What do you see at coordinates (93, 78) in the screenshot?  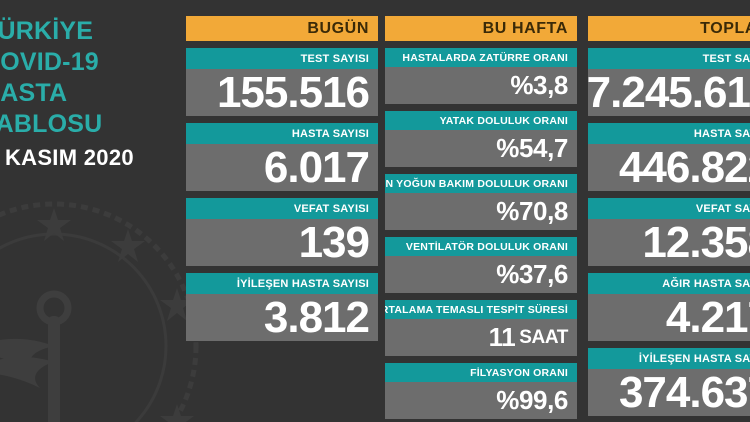 I see `page-title: TÜRKİYE COVID-19 HASTA TABLOSU` at bounding box center [93, 78].